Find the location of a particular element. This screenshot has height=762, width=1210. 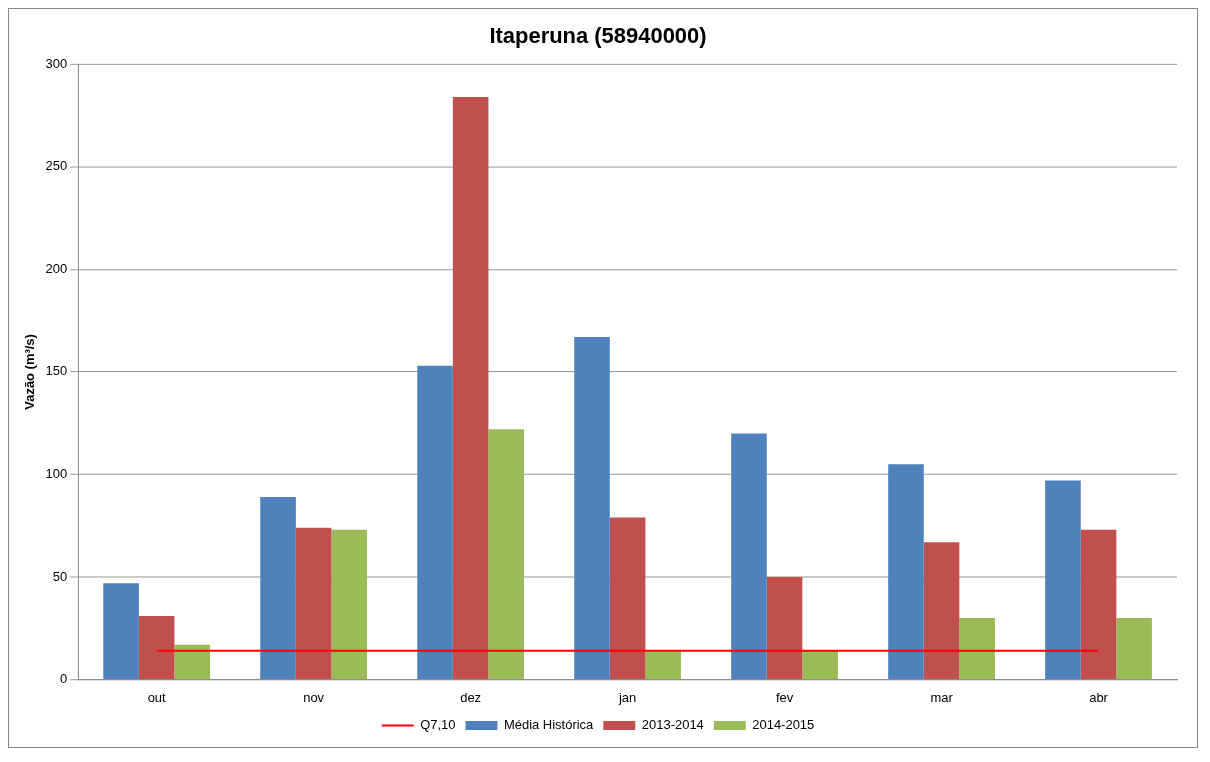

y-tick-label: 150 is located at coordinates (56, 371).